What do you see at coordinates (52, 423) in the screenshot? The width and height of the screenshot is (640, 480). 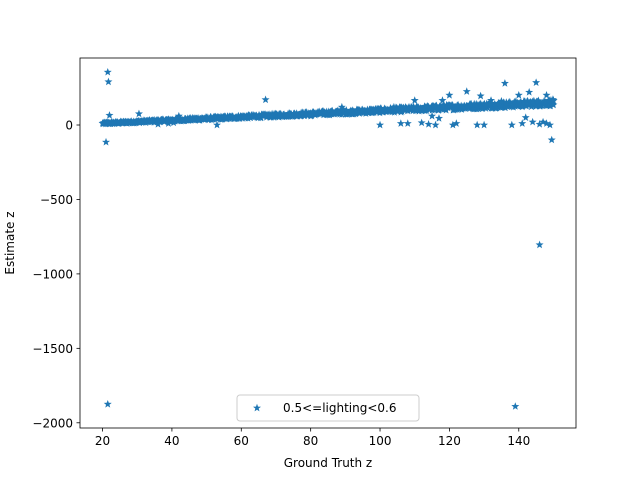 I see `y-tick-label: −2000` at bounding box center [52, 423].